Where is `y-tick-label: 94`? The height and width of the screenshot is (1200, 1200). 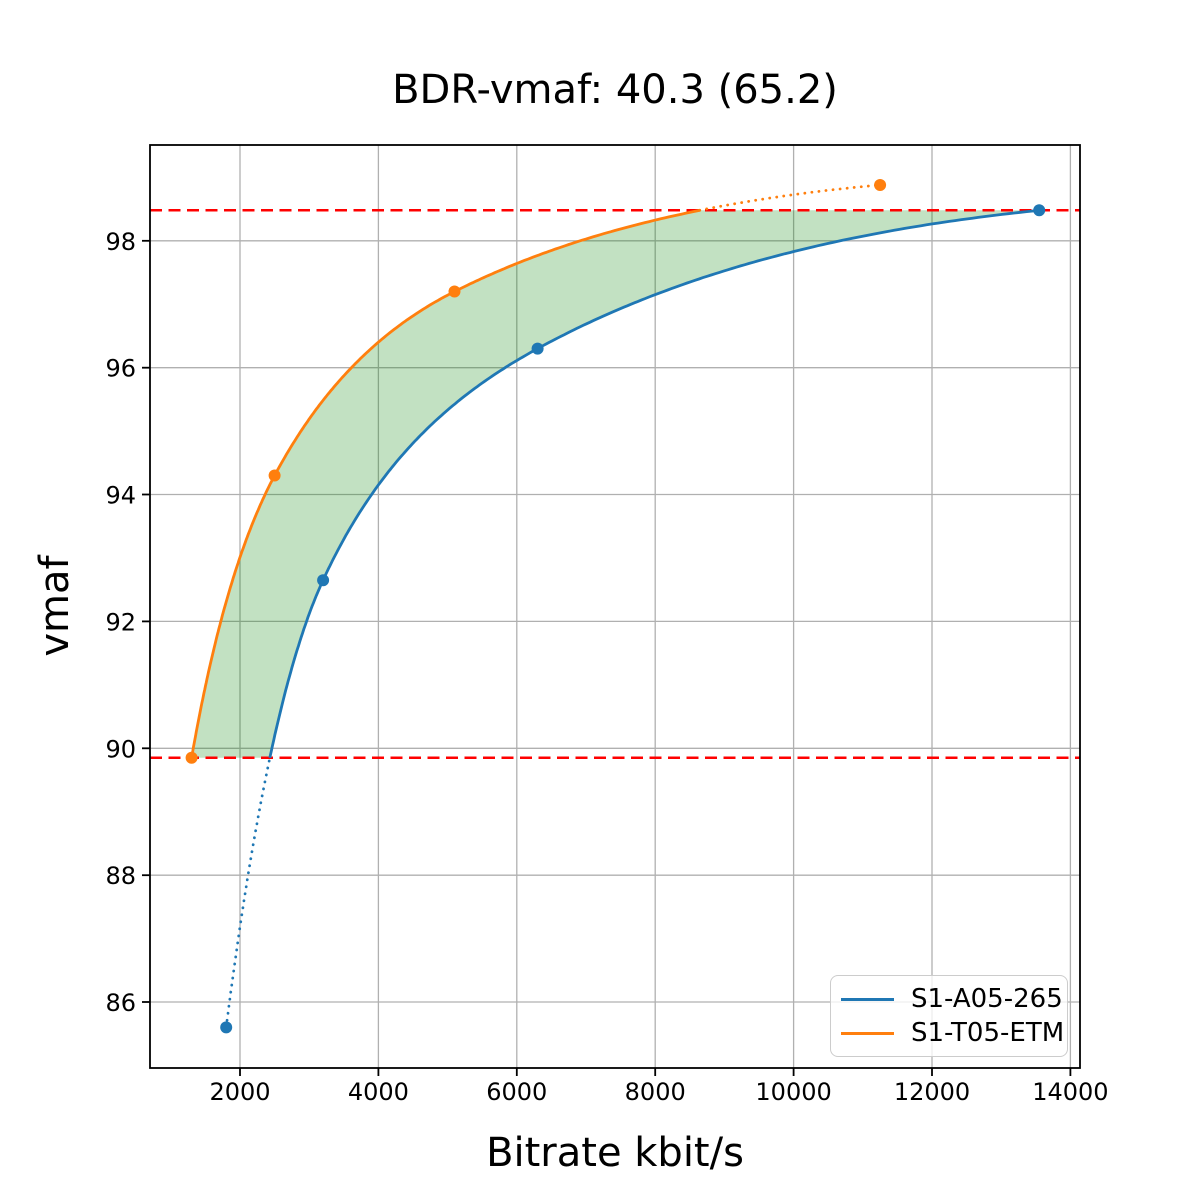
y-tick-label: 94 is located at coordinates (120, 496).